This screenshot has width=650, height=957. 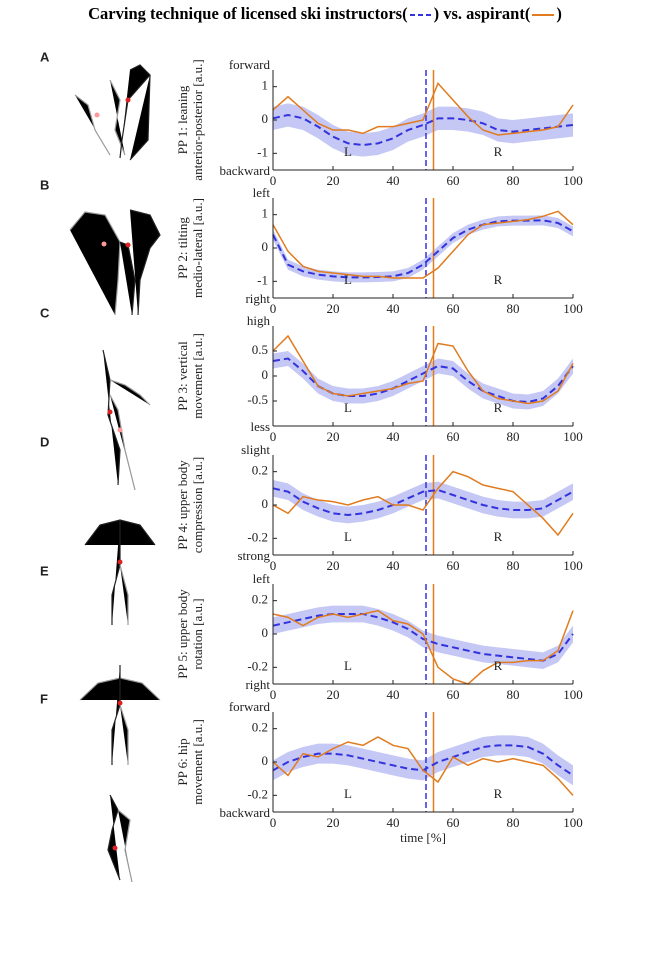 I want to click on panel-letter: B, so click(x=44, y=184).